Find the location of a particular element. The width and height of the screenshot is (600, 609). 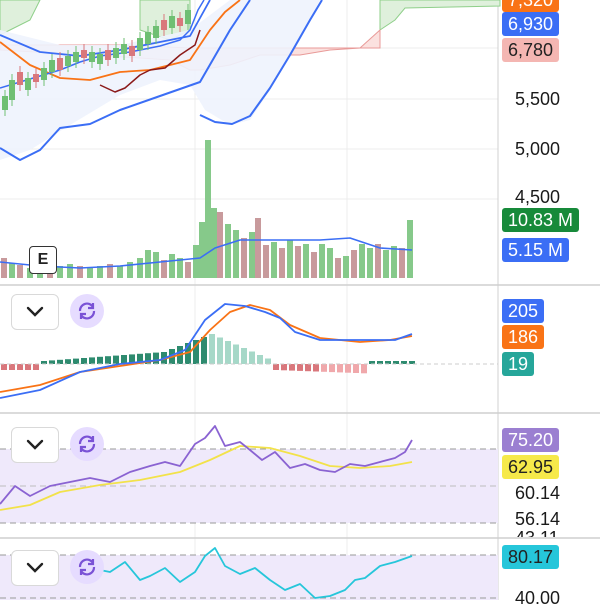

macd-badge-blue: 205 is located at coordinates (523, 311).